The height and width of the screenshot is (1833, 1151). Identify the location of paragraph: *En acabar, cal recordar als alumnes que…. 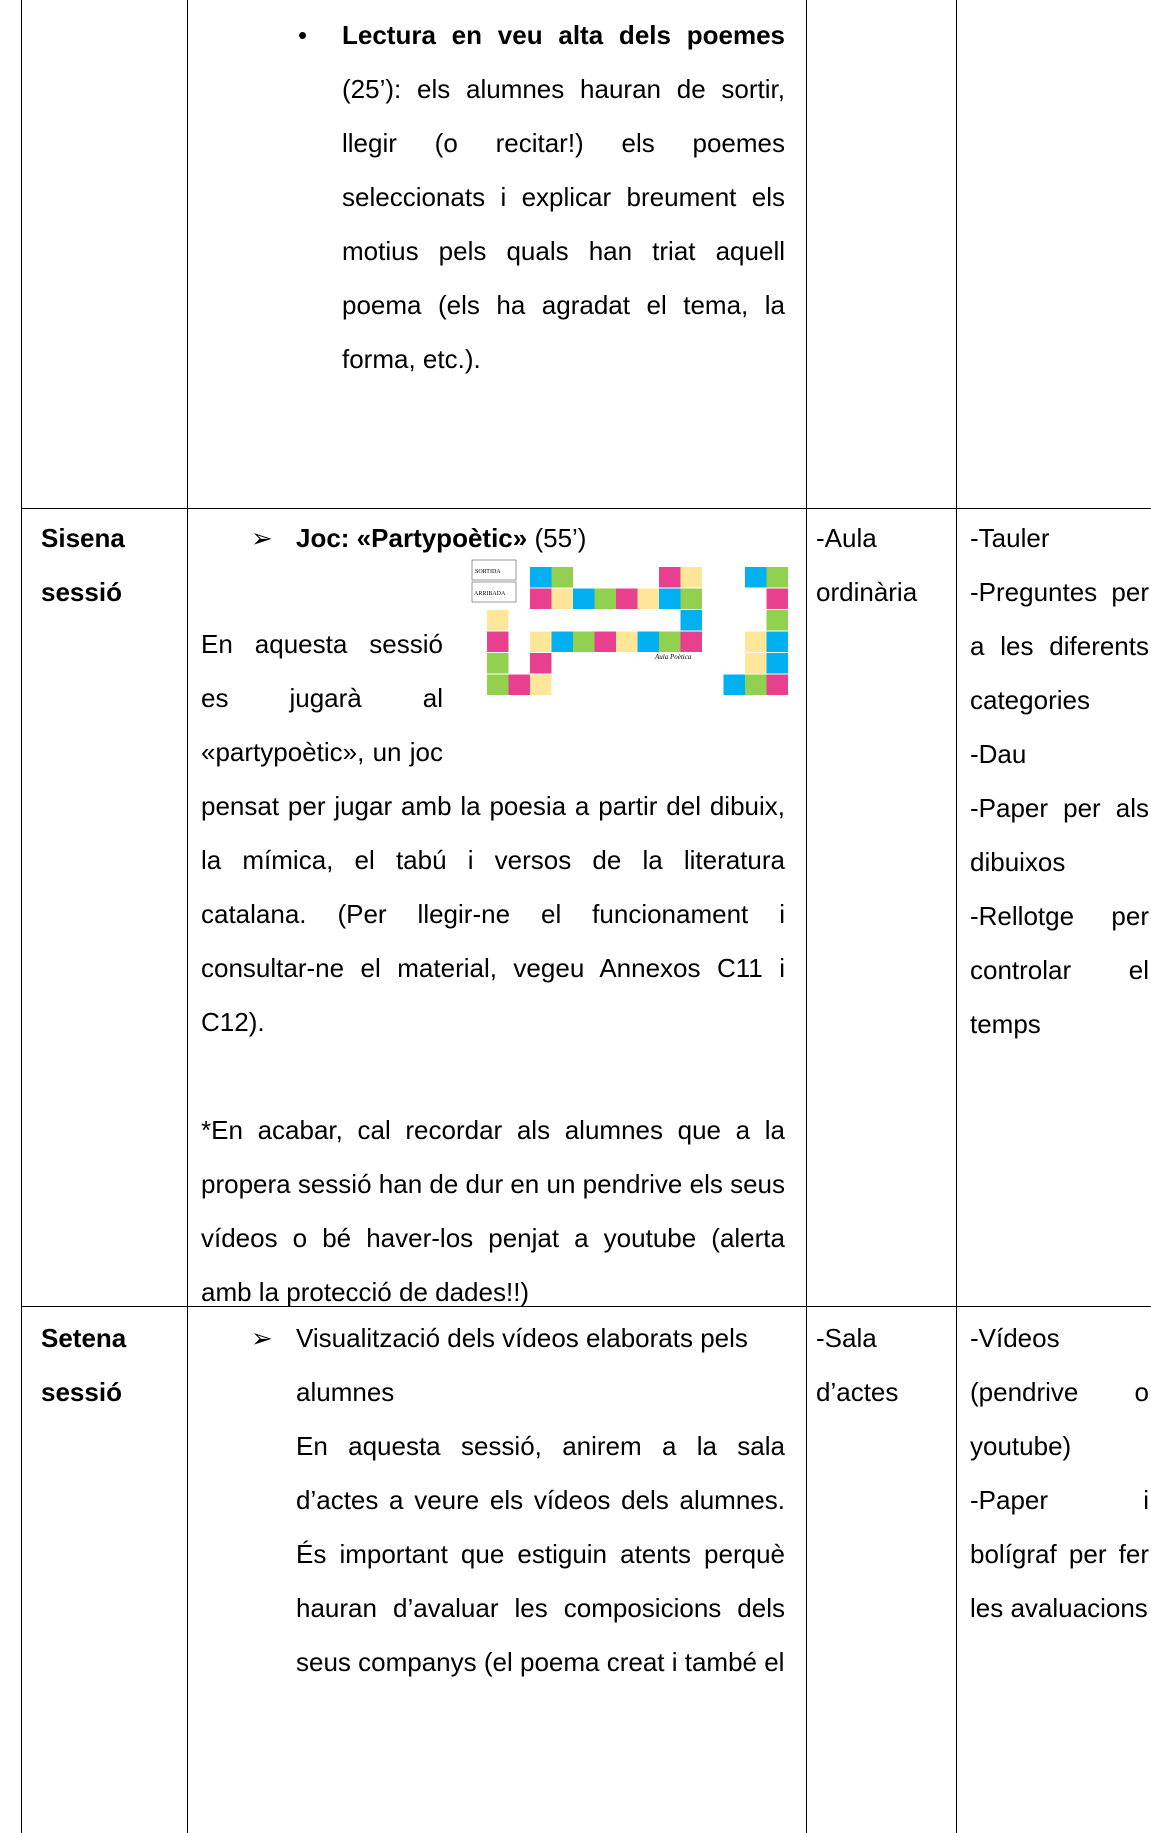
(493, 1211).